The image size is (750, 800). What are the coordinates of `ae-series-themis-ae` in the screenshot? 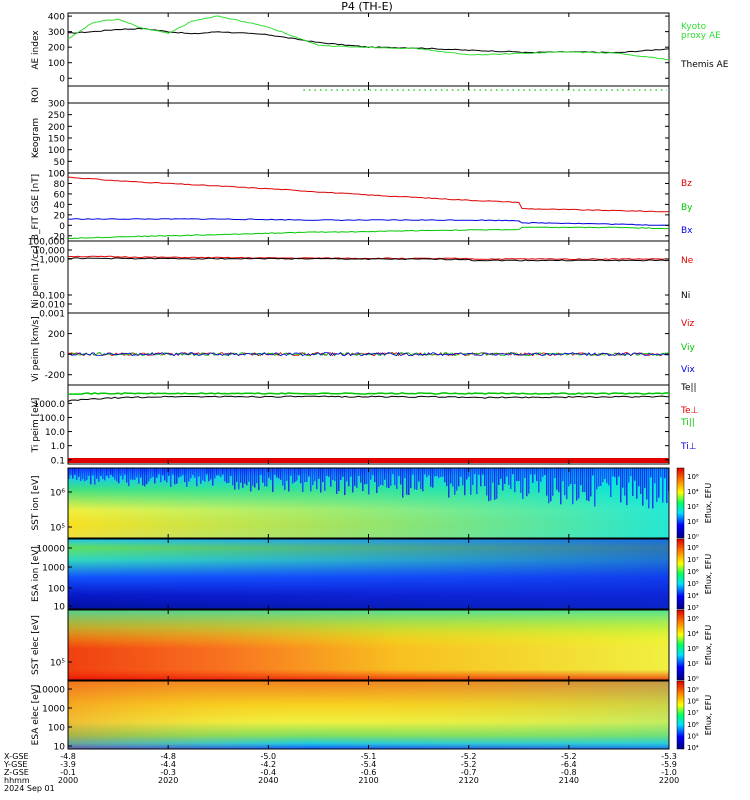 It's located at (368, 40).